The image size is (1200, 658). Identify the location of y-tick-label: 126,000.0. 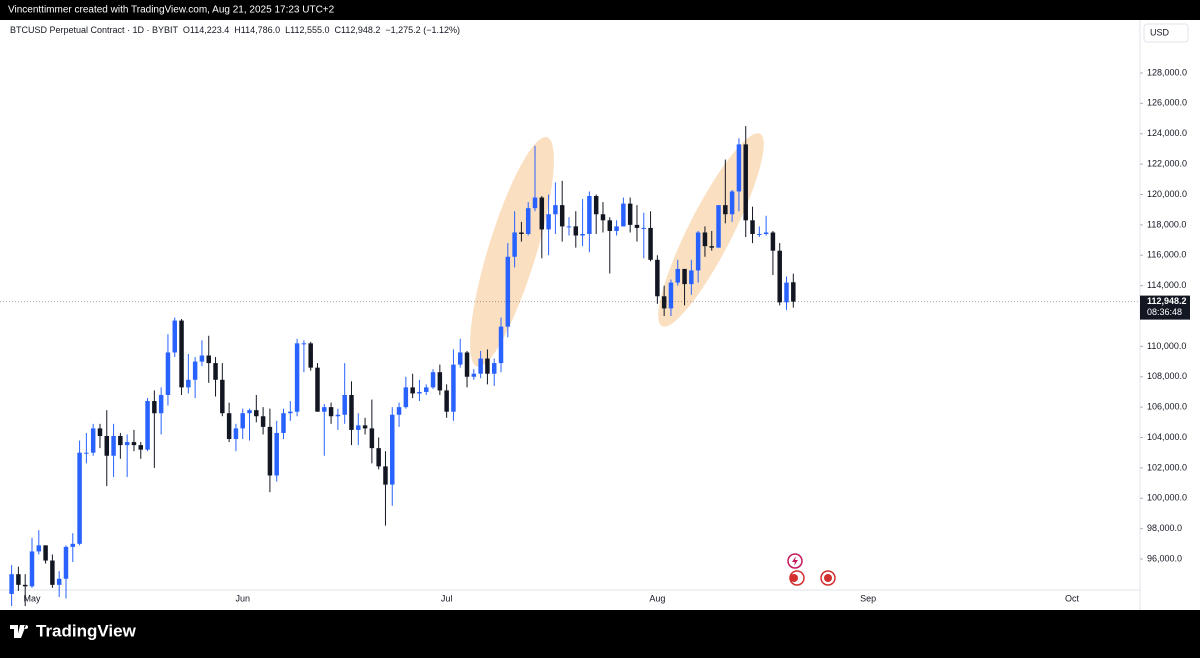
(1167, 103).